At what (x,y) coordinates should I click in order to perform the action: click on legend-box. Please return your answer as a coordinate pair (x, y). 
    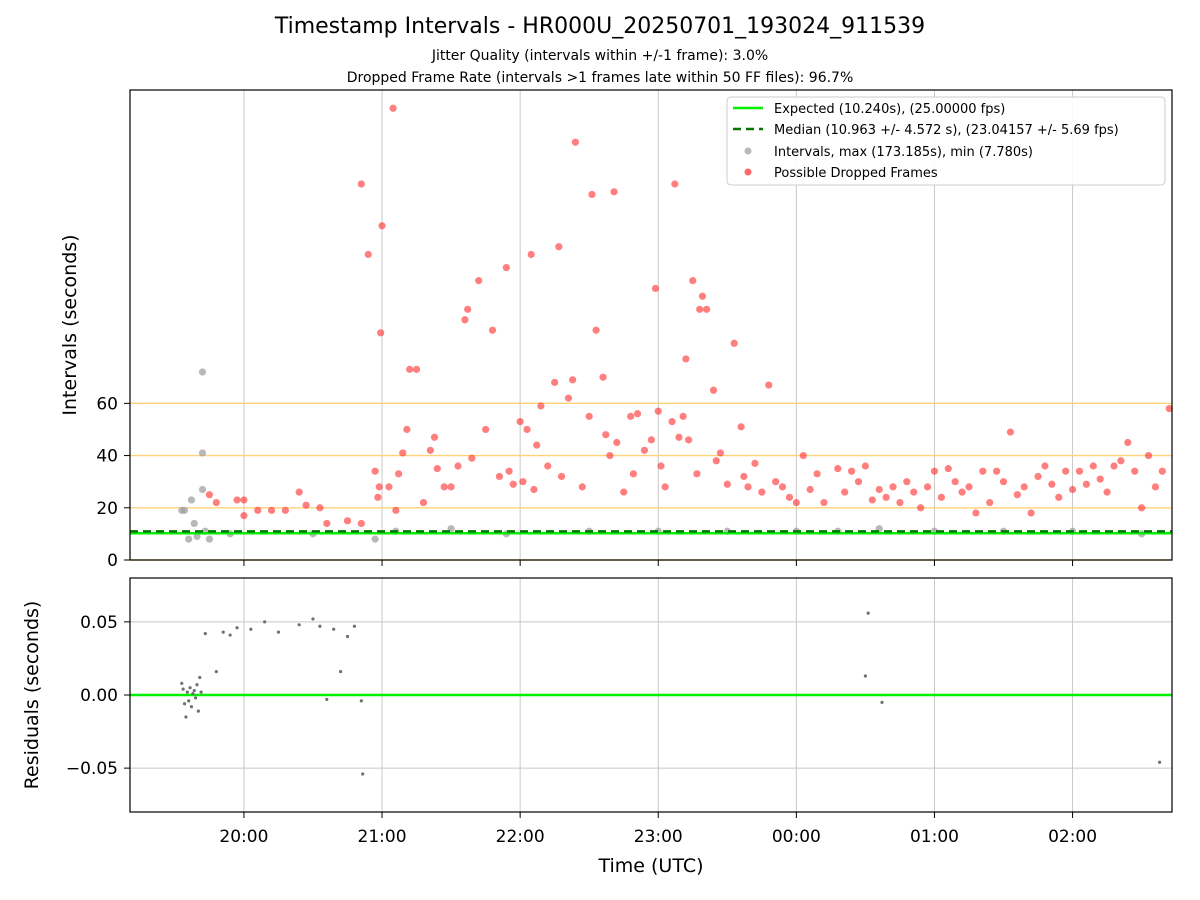
    Looking at the image, I should click on (946, 141).